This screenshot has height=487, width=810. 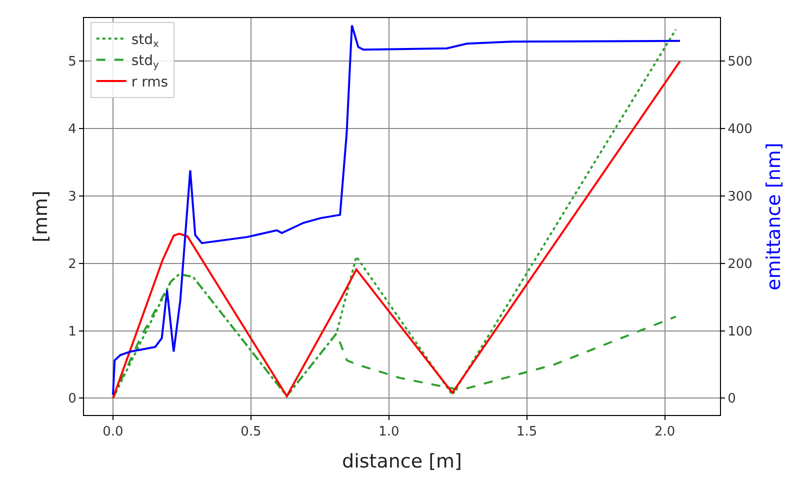 I want to click on x-tick-label: 0.0, so click(x=113, y=432).